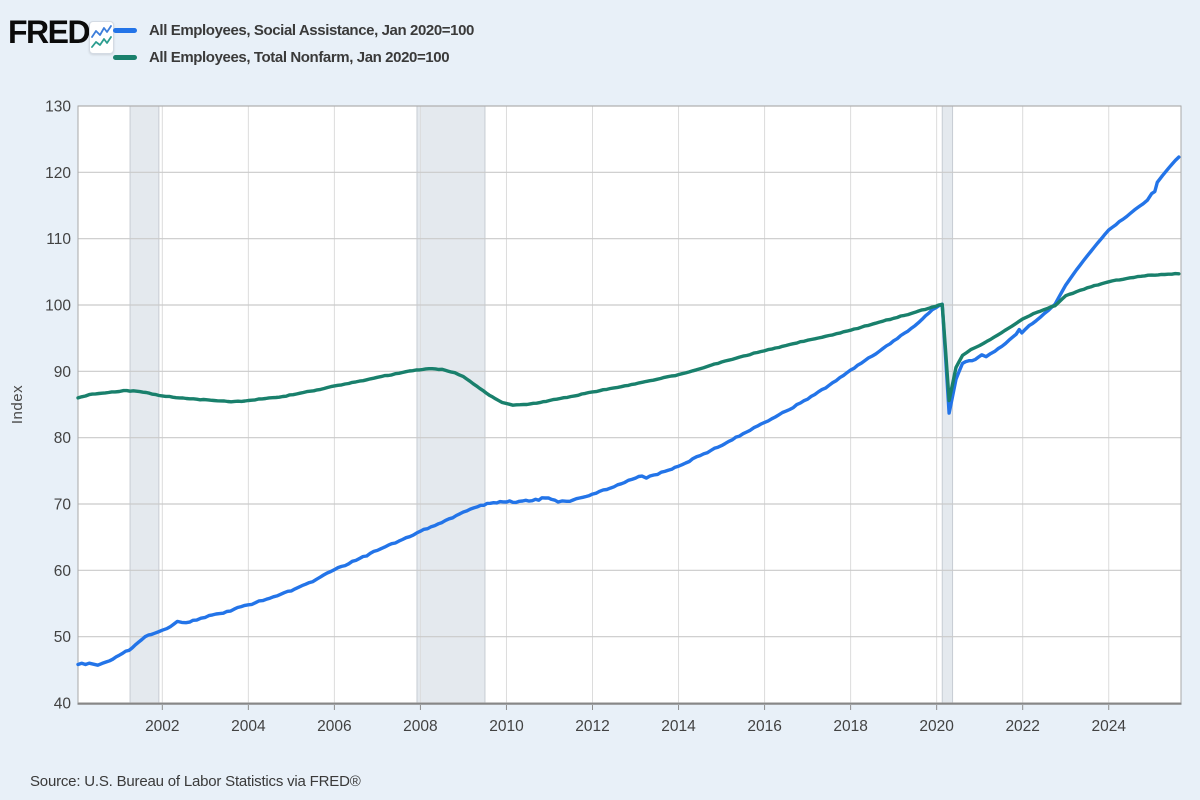 The height and width of the screenshot is (800, 1200). I want to click on y-tick-label: 120, so click(58, 173).